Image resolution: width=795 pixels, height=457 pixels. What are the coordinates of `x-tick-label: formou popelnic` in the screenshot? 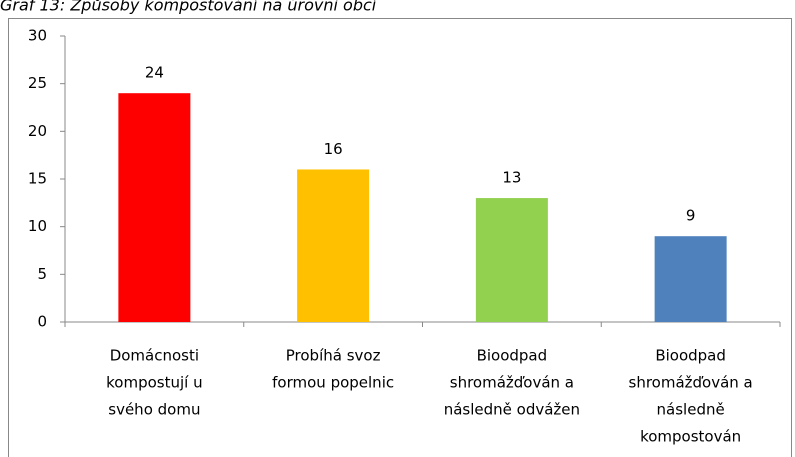 It's located at (333, 383).